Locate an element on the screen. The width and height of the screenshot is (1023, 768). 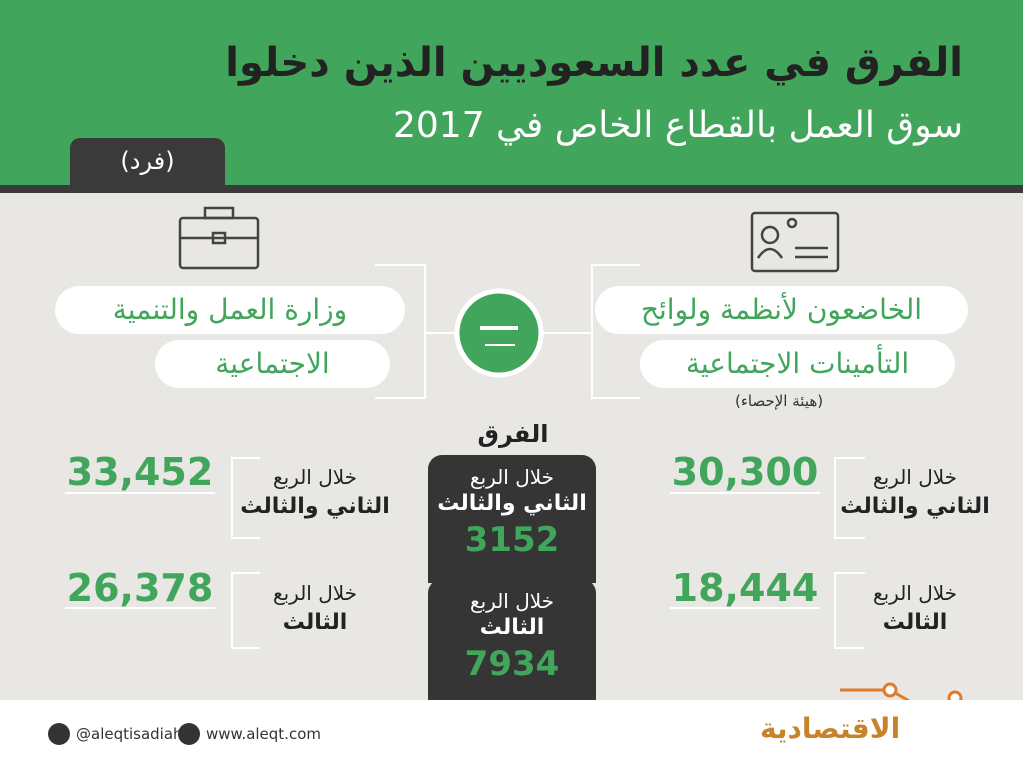
right-heading: الخاضعون لأنظمة ولوائح is located at coordinates (781, 310).